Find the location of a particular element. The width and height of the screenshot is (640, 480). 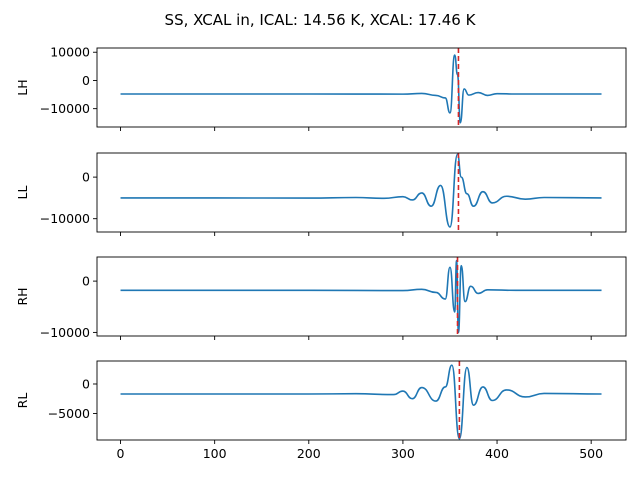

y-axis-label: RH is located at coordinates (22, 296).